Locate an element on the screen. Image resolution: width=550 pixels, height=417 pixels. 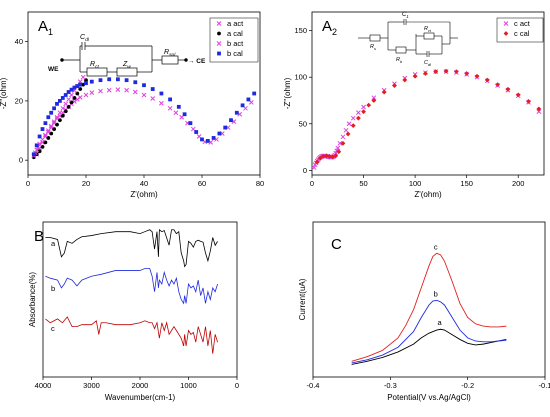
y-tick-label: 100 is located at coordinates (300, 77).